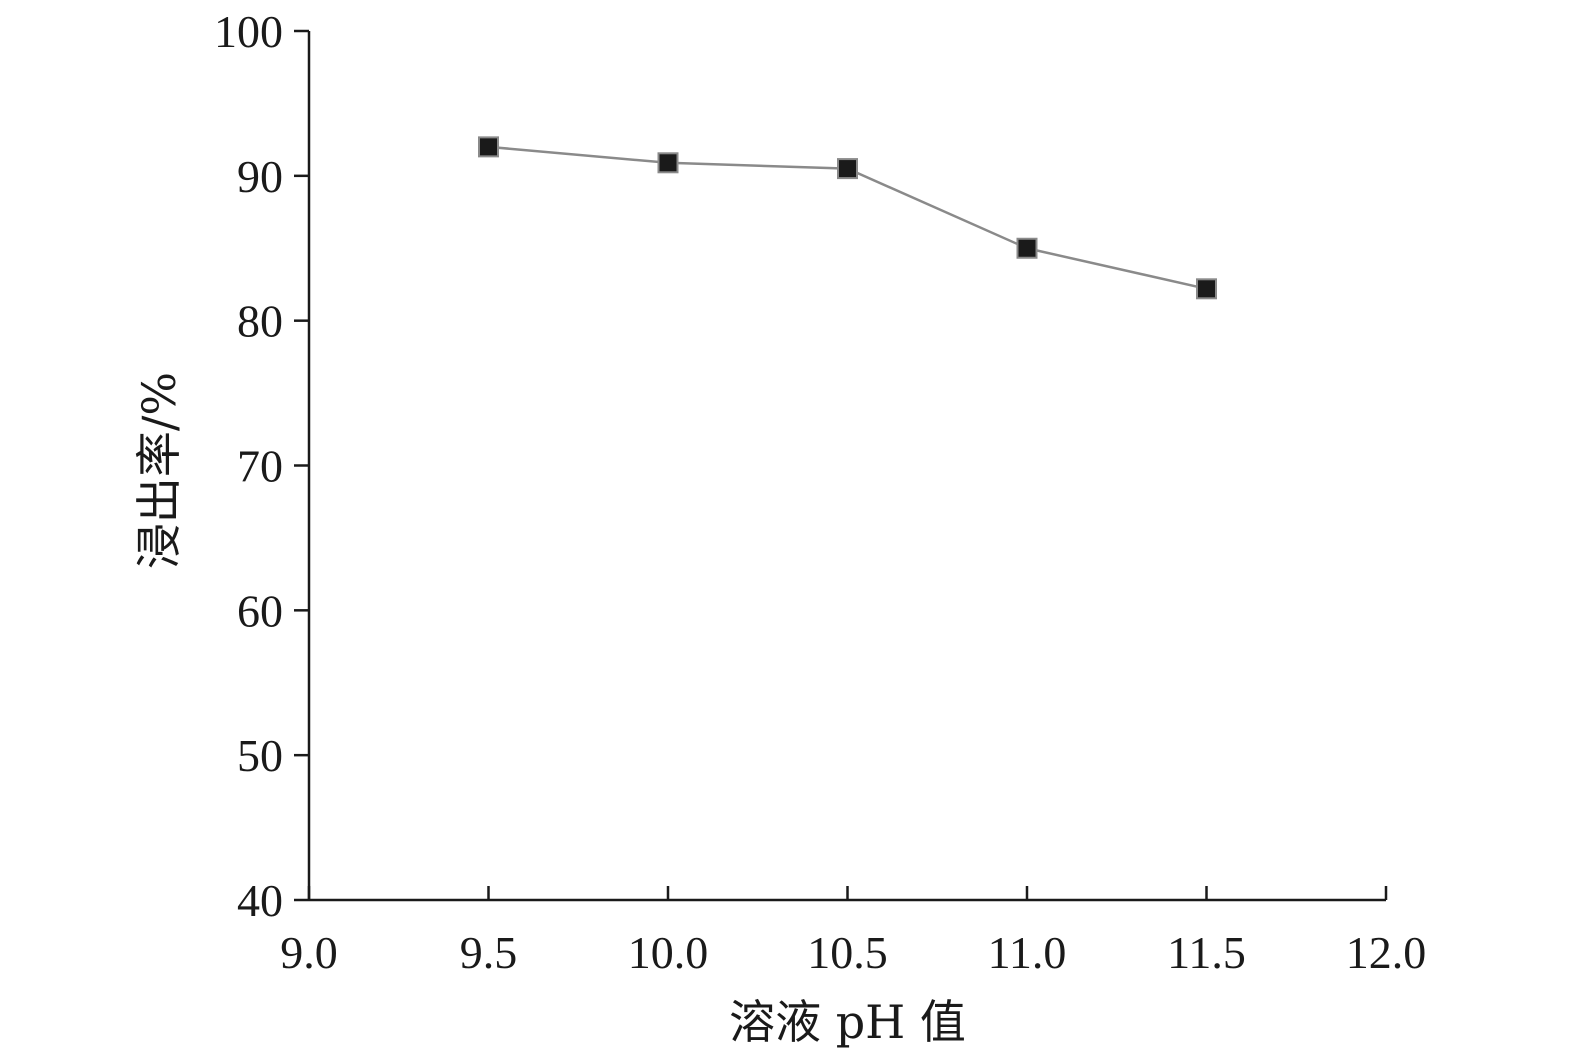 This screenshot has width=1575, height=1059. I want to click on y-tick-label: 70, so click(260, 466).